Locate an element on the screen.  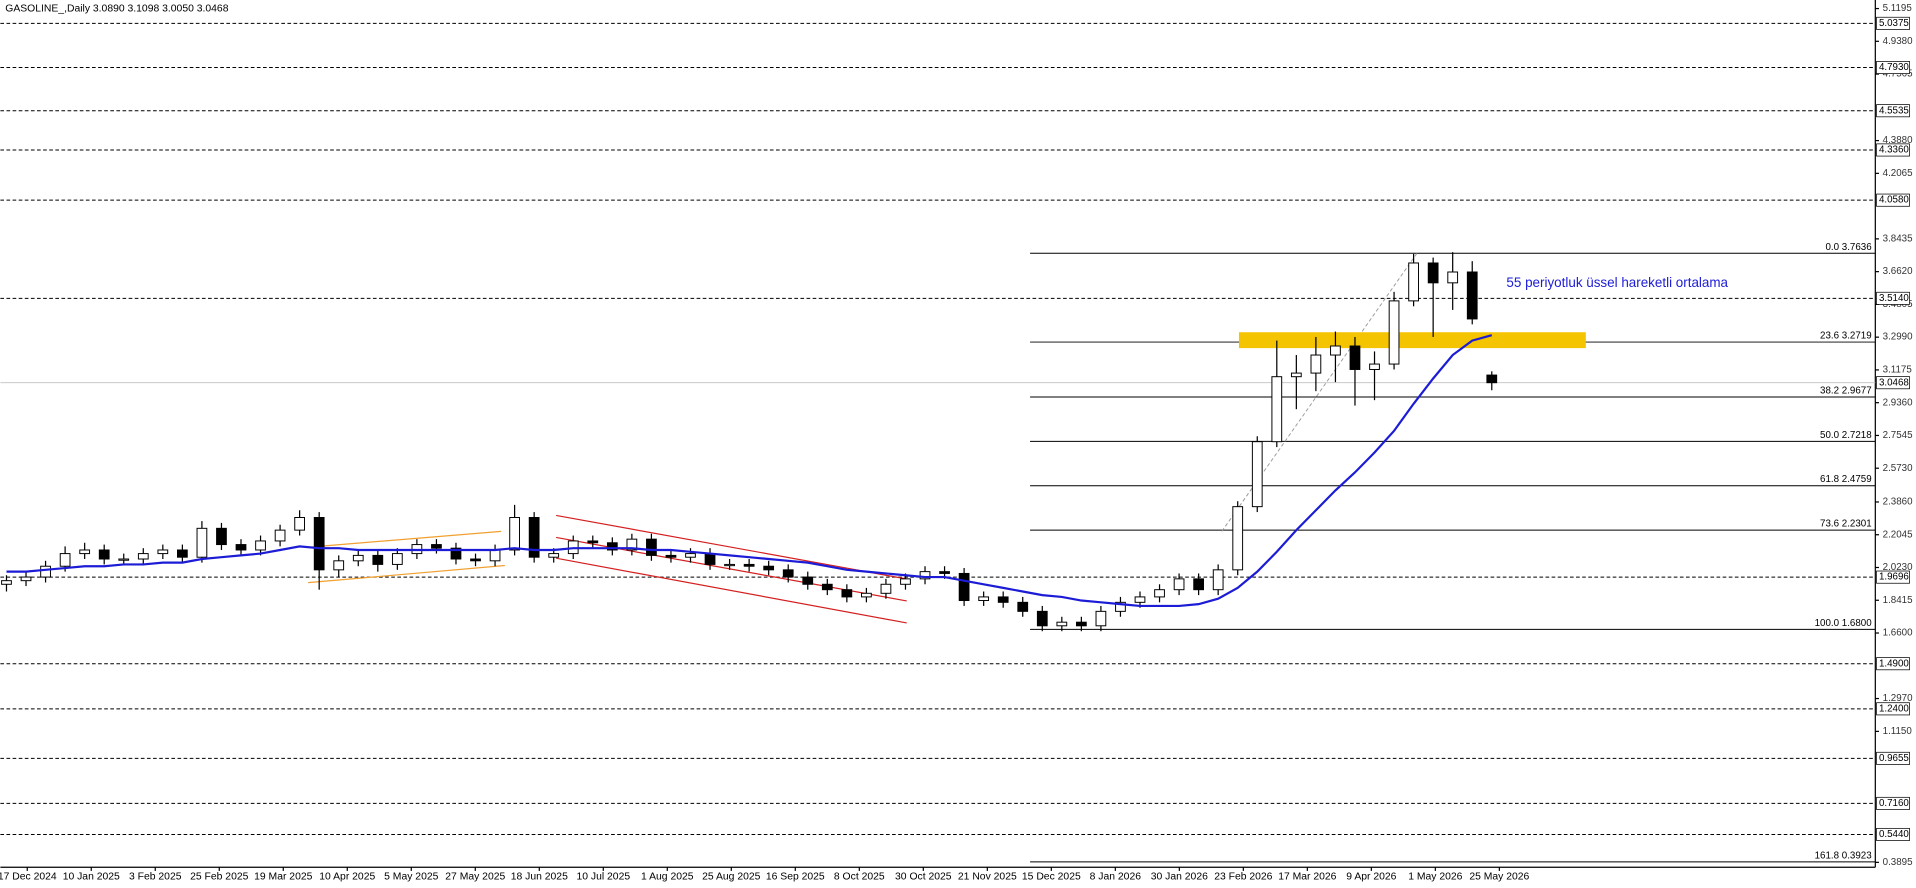
x-tick-label: 21 Nov 2025 is located at coordinates (987, 877).